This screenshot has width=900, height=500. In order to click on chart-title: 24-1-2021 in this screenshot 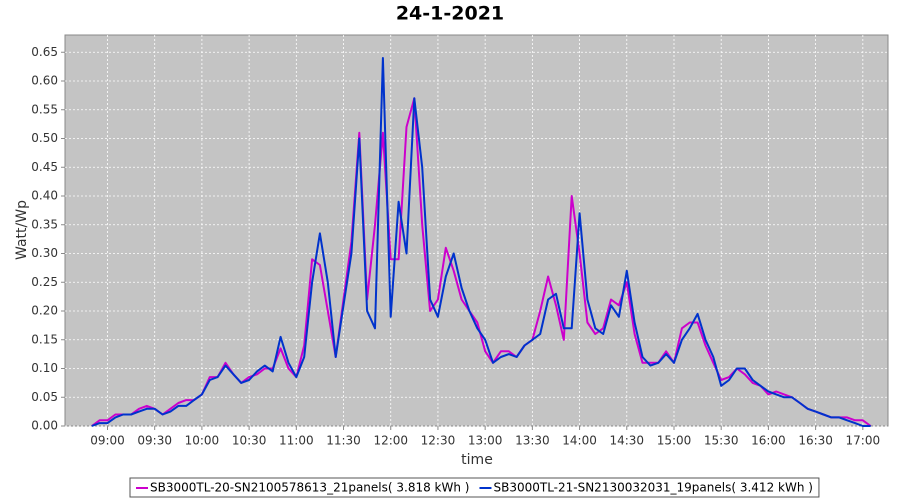, I will do `click(450, 14)`.